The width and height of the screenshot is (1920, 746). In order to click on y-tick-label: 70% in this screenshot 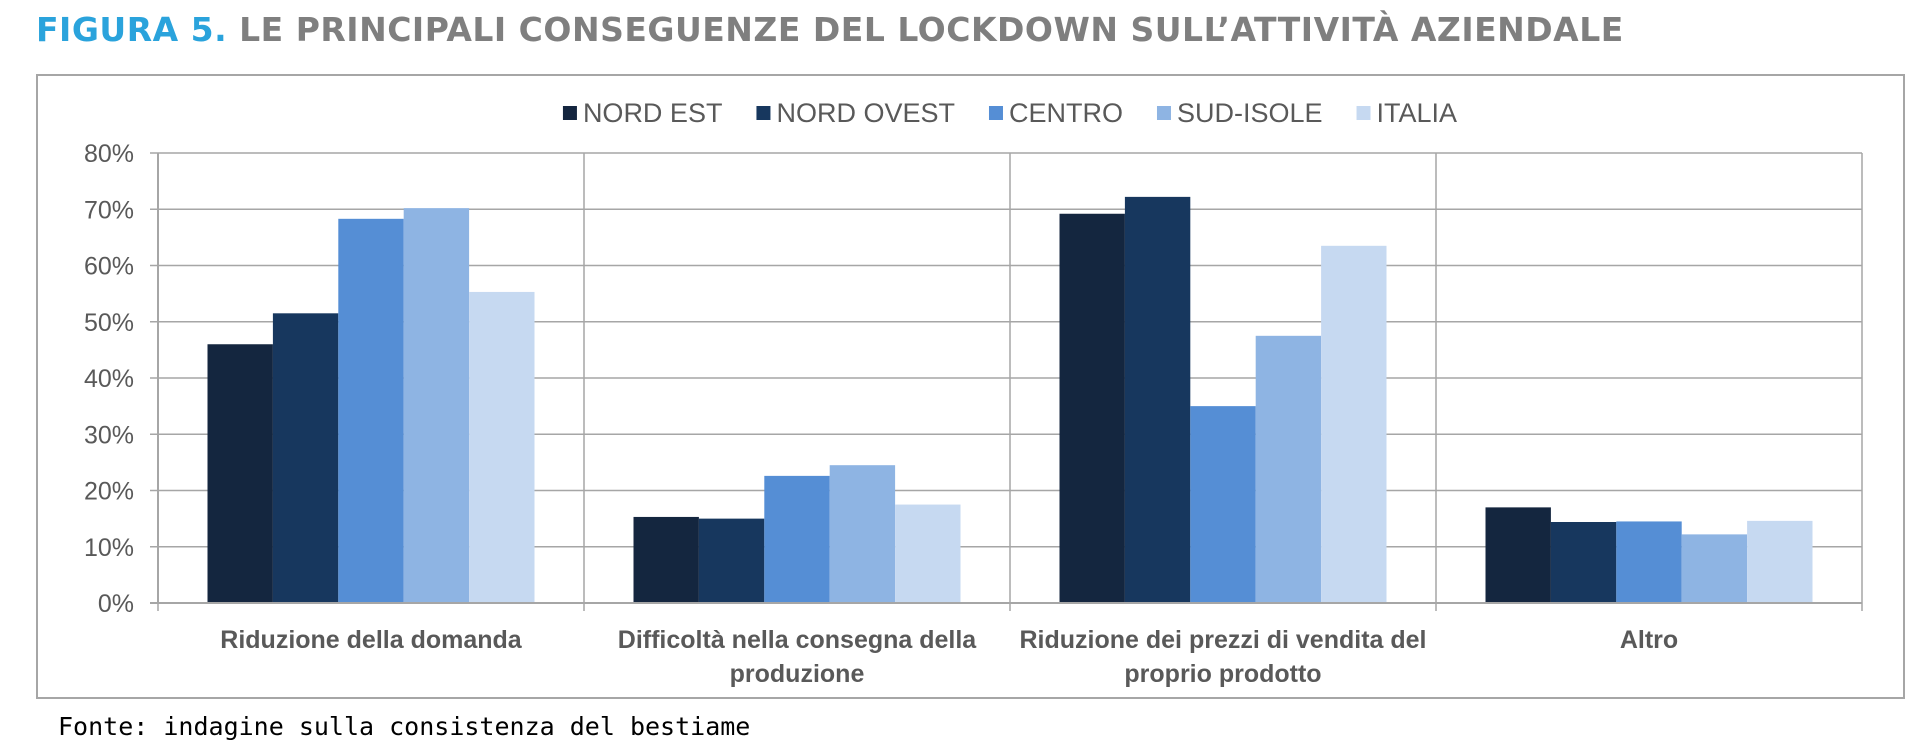, I will do `click(109, 210)`.